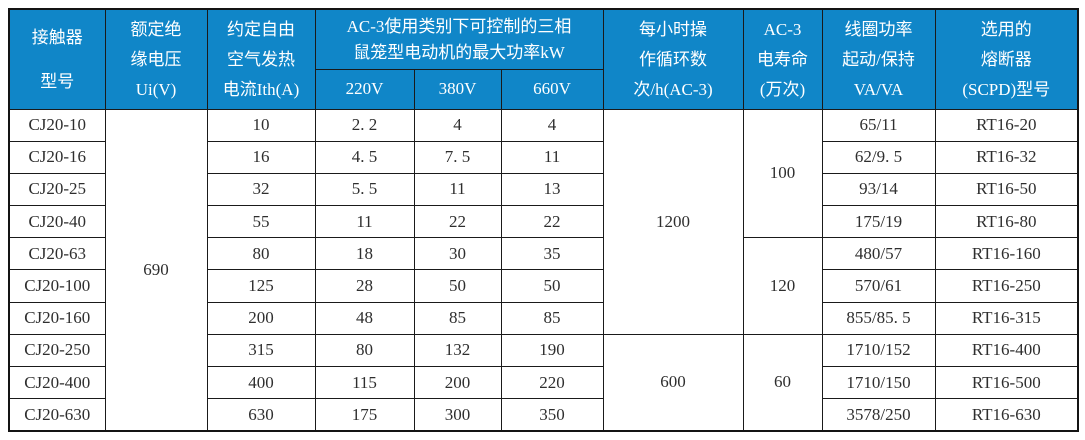 This screenshot has height=440, width=1085. I want to click on coil-cell: 480/57, so click(878, 254).